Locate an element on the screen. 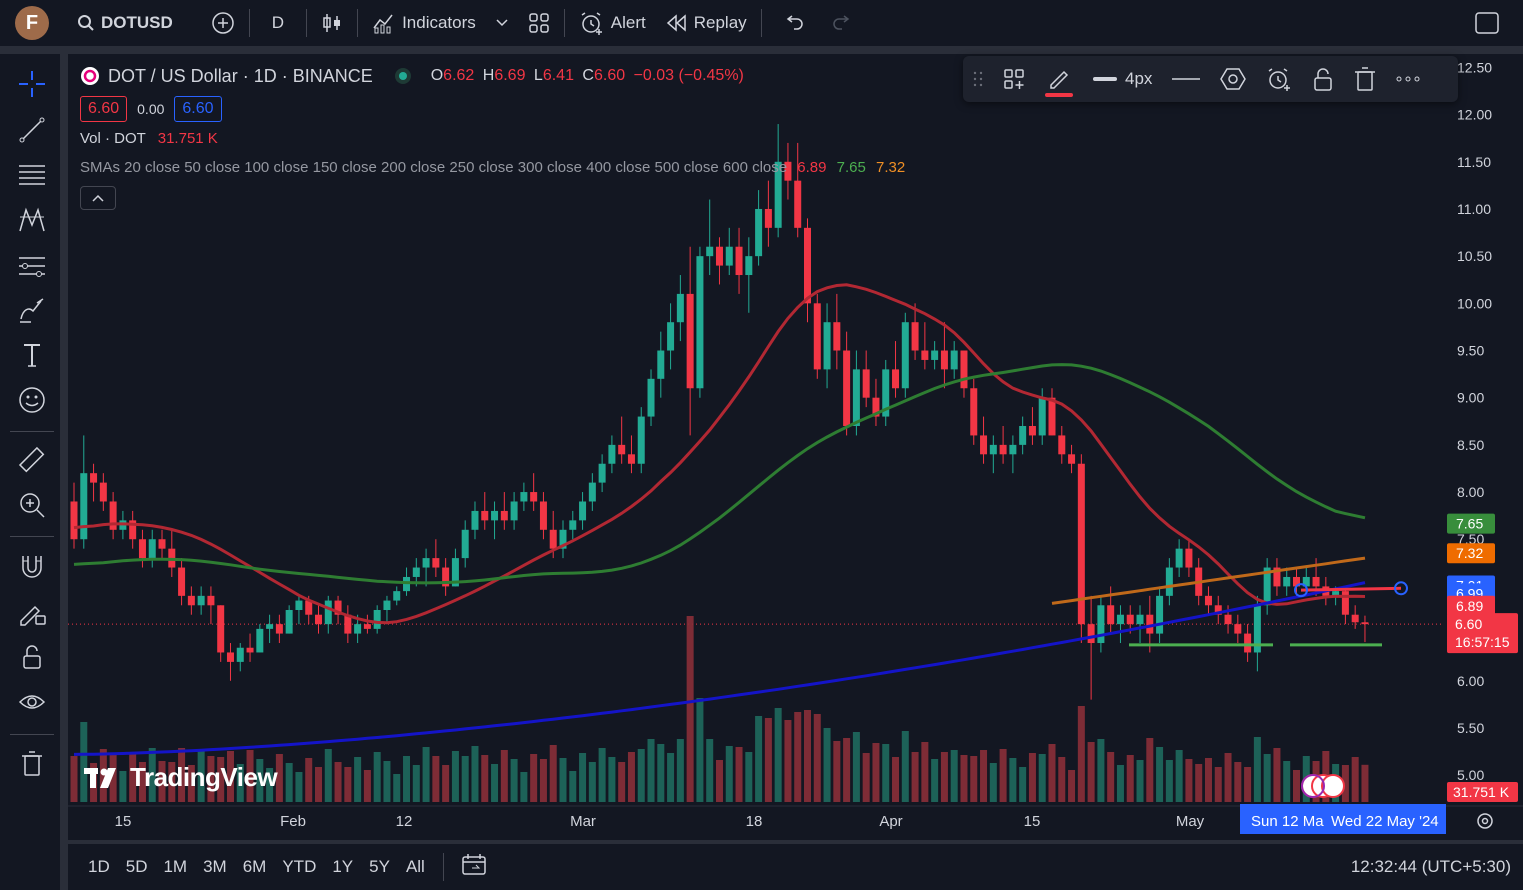  remove-drawings-tool is located at coordinates (32, 764).